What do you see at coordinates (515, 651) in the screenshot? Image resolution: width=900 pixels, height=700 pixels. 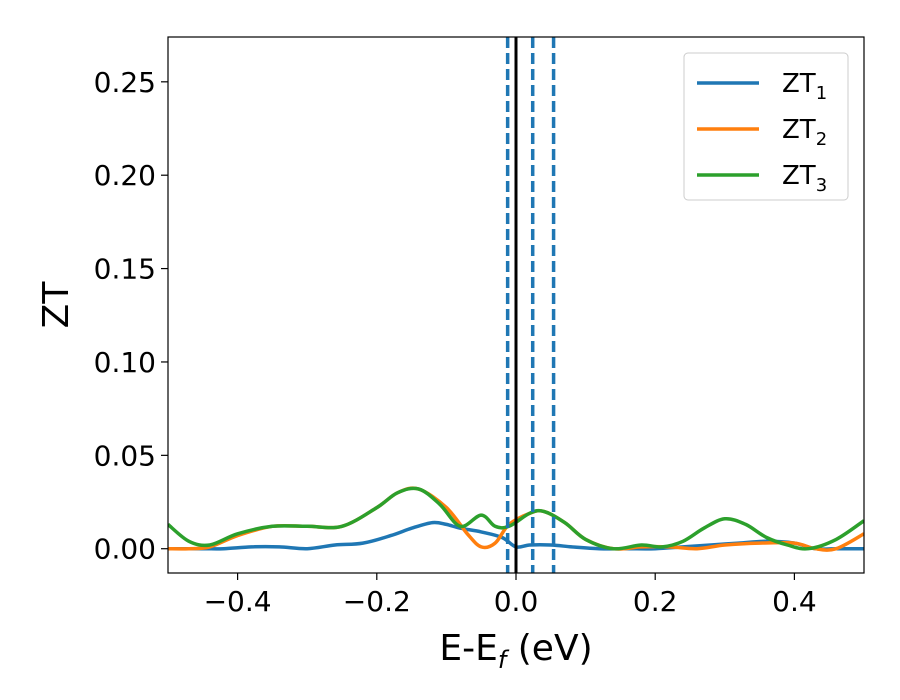 I see `x-axis-label: E-Ef (eV)` at bounding box center [515, 651].